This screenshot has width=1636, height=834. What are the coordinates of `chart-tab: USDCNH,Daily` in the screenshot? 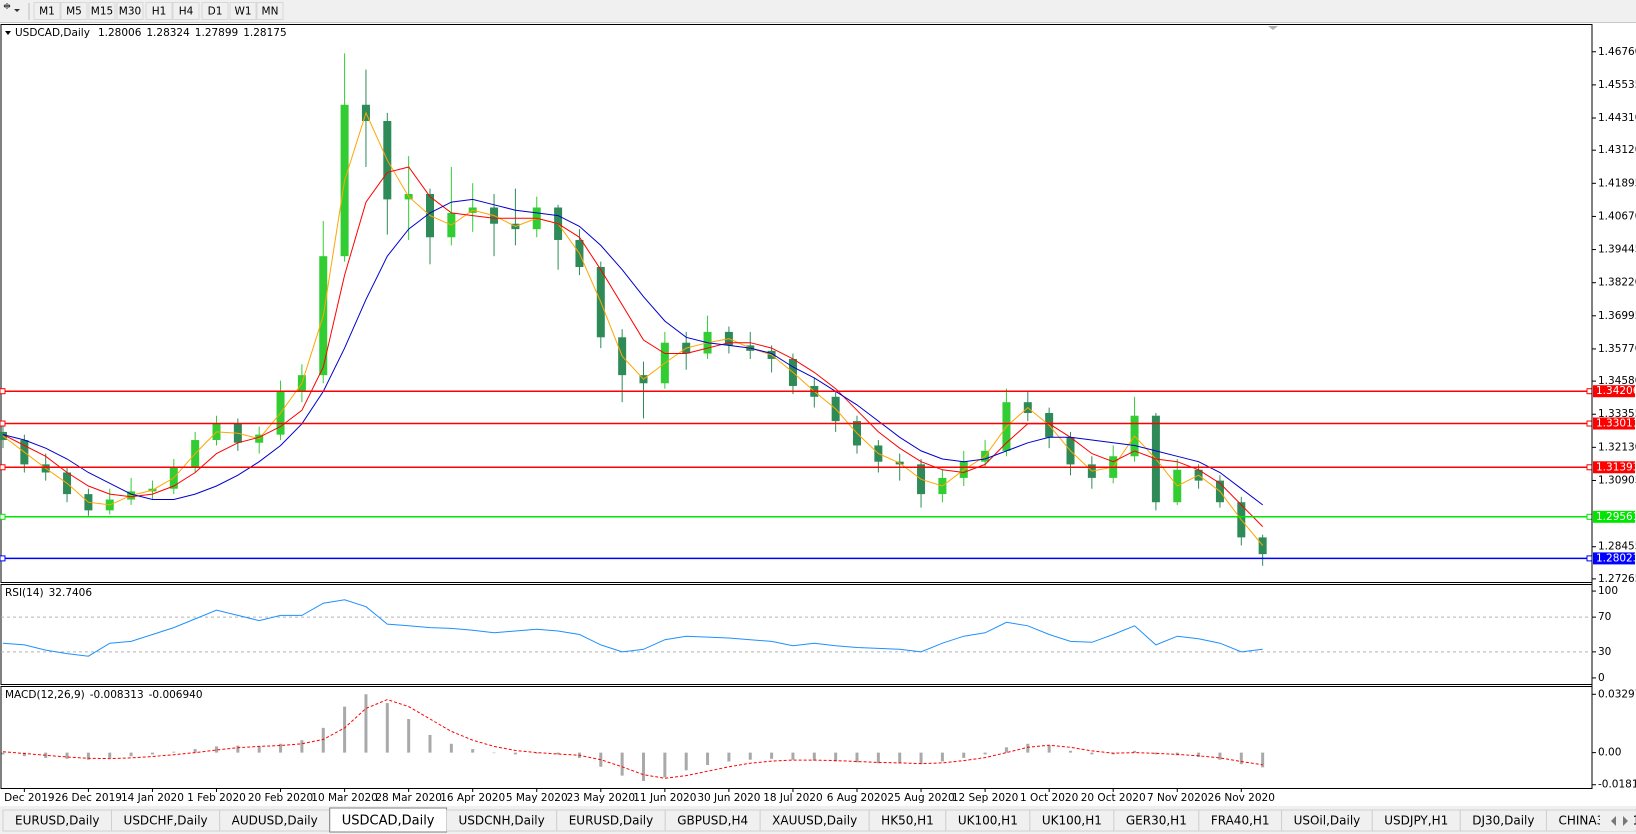 It's located at (502, 820).